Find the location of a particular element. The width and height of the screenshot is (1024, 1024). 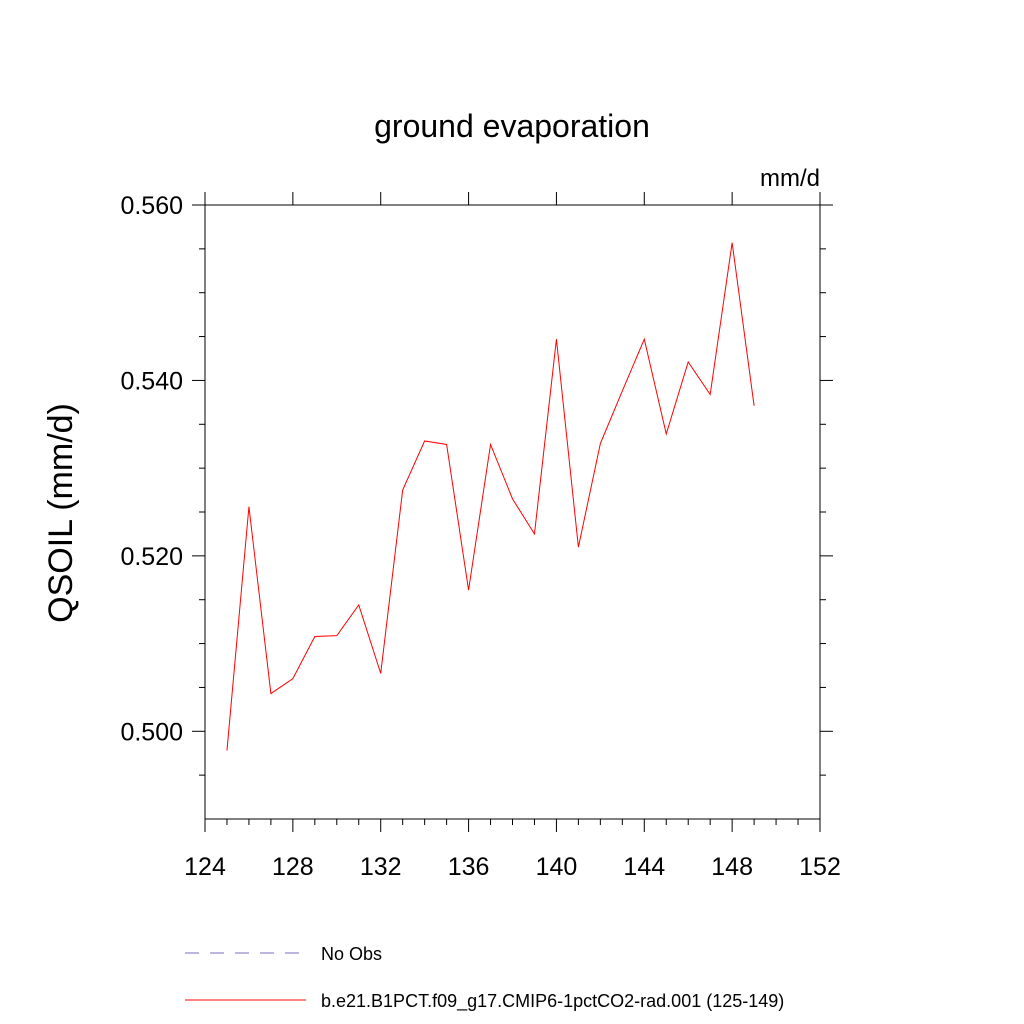

y-tick-label: 0.540 is located at coordinates (151, 381).